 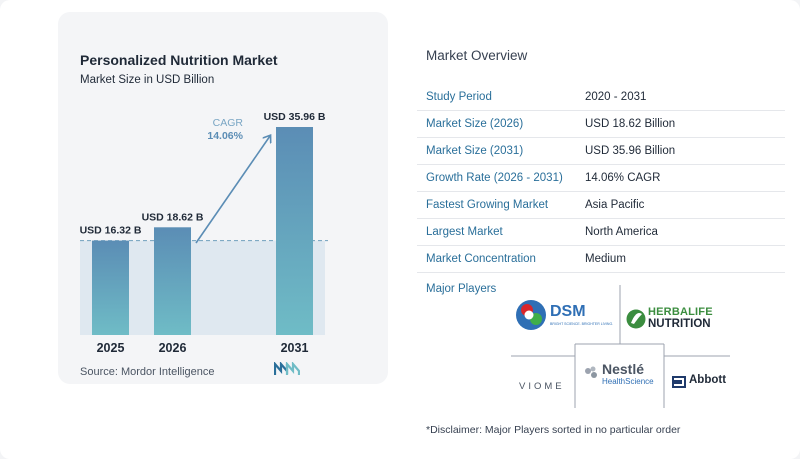 What do you see at coordinates (568, 311) in the screenshot?
I see `dsm-name: DSM` at bounding box center [568, 311].